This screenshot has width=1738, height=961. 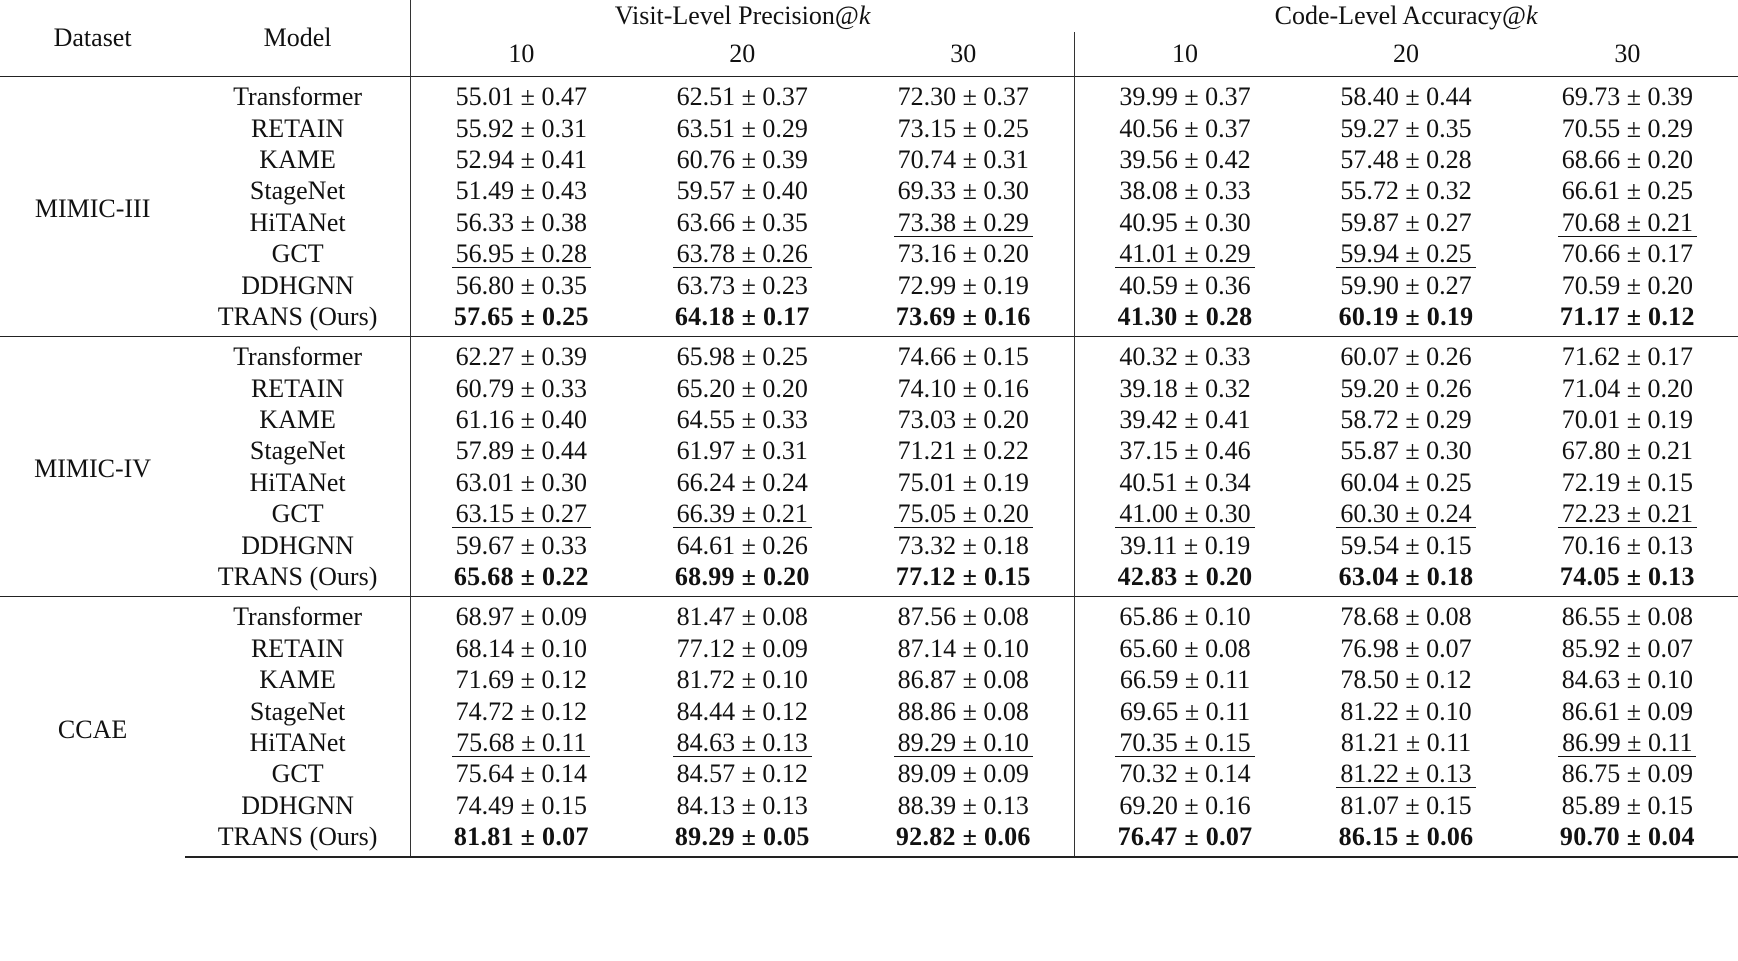 What do you see at coordinates (1406, 222) in the screenshot?
I see `metric-value: 59.87 ± 0.27` at bounding box center [1406, 222].